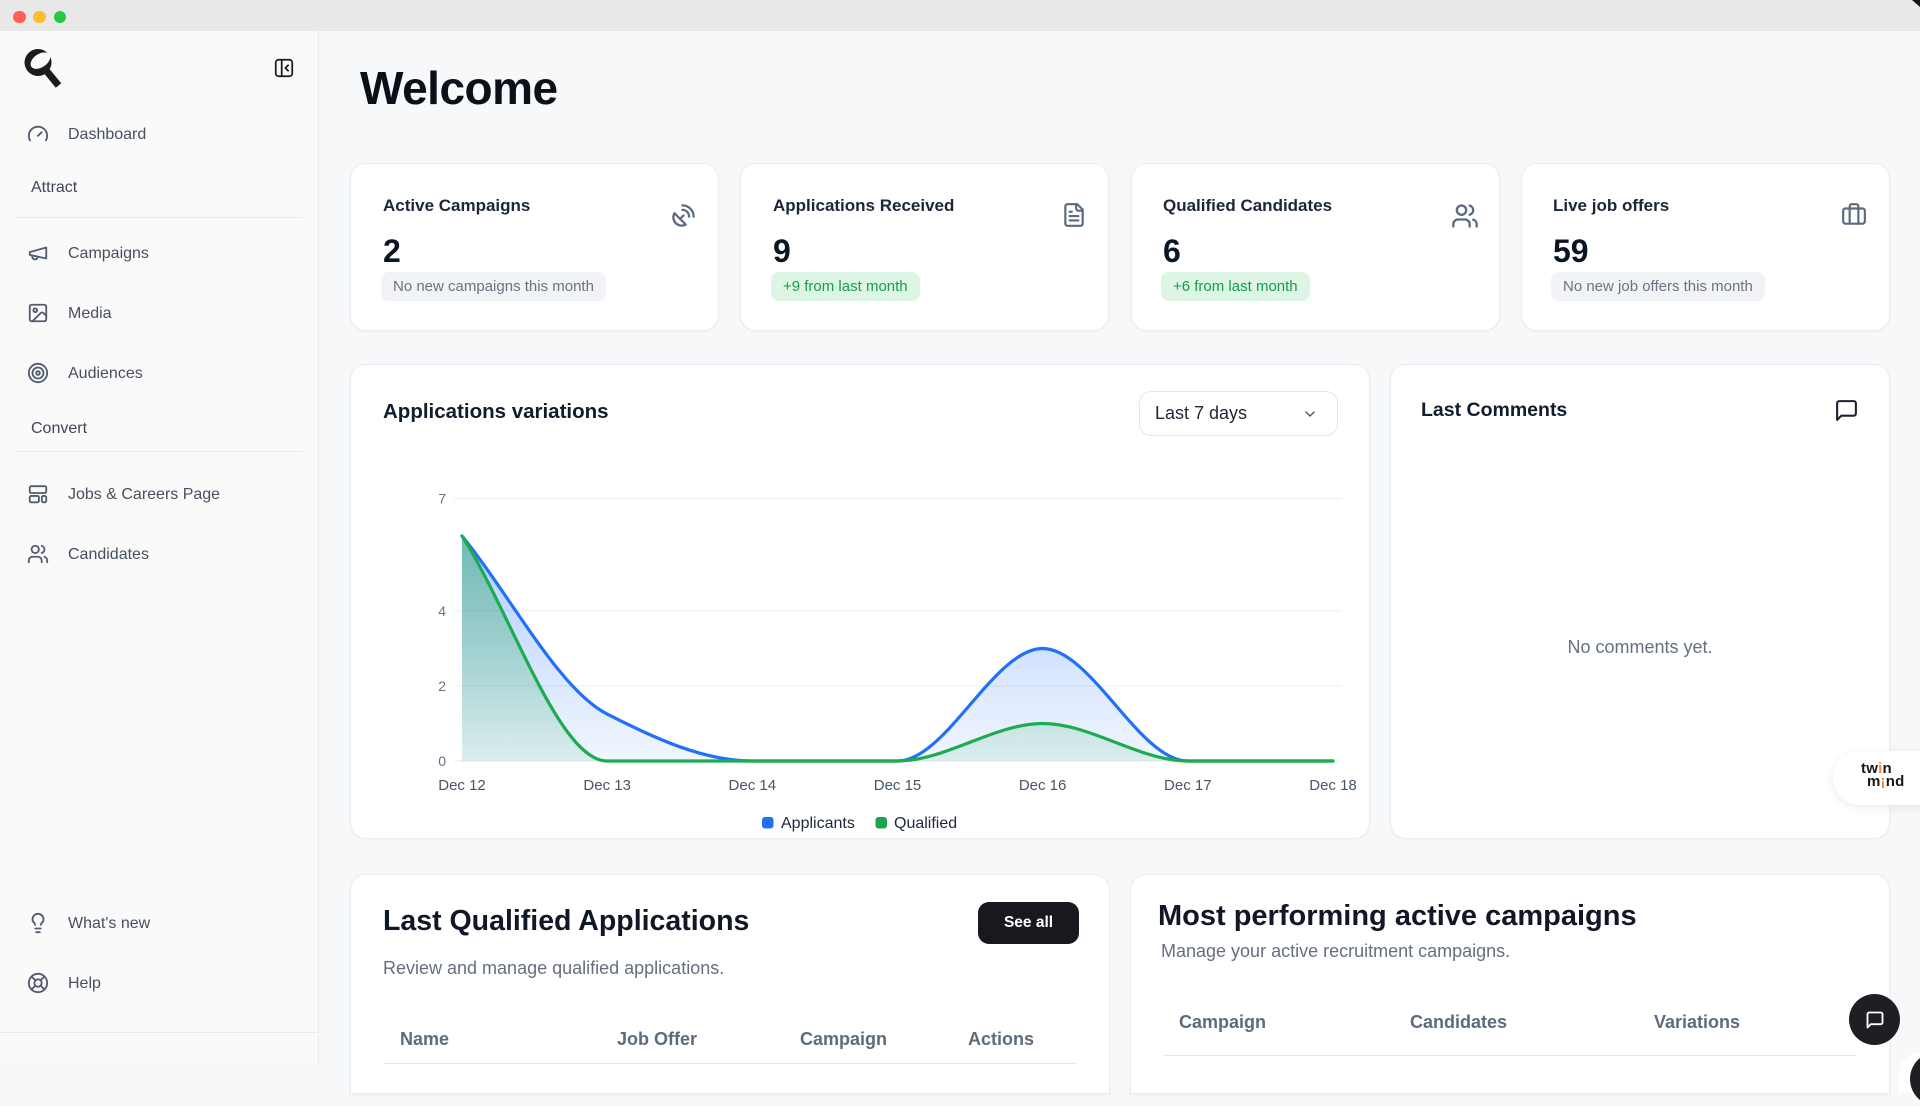  Describe the element at coordinates (1043, 785) in the screenshot. I see `svg-text: Dec 16` at that location.